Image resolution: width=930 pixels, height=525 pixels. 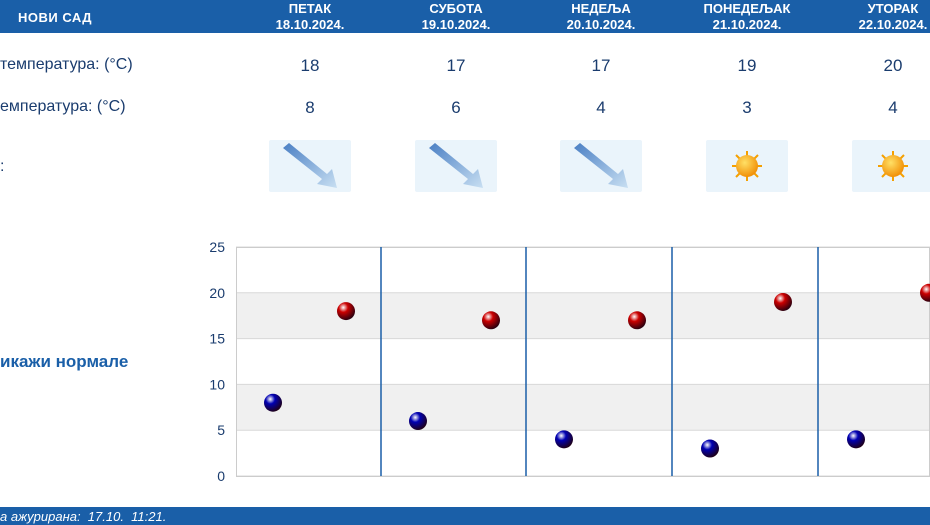 I want to click on min-temp-value: 6, so click(x=456, y=107).